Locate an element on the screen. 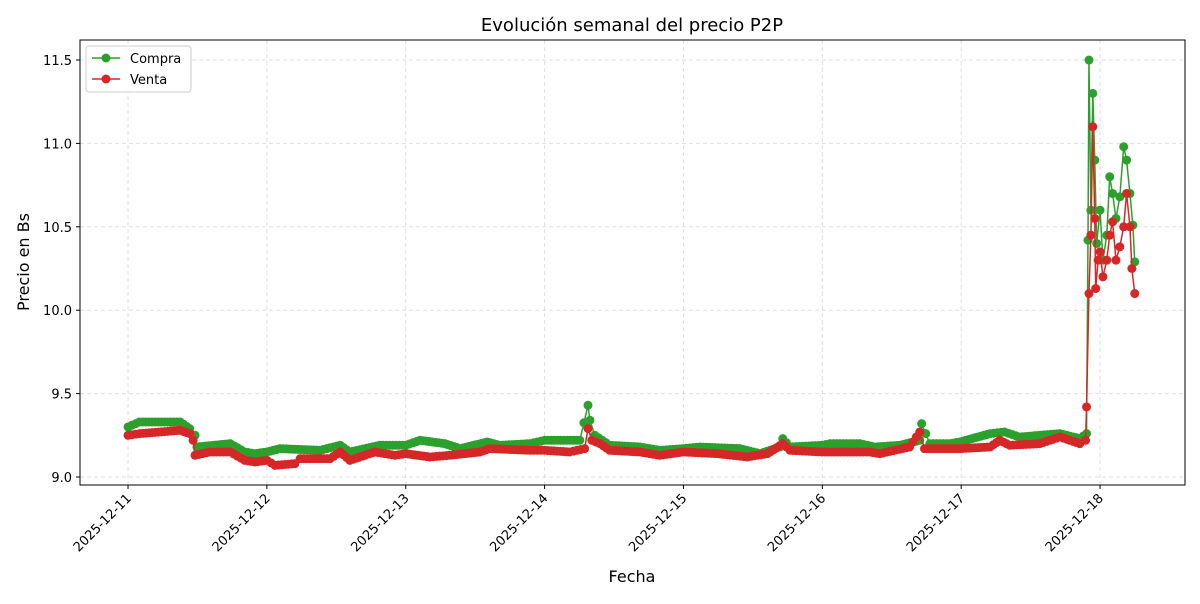  x-tick-label: 2025-12-16 is located at coordinates (797, 523).